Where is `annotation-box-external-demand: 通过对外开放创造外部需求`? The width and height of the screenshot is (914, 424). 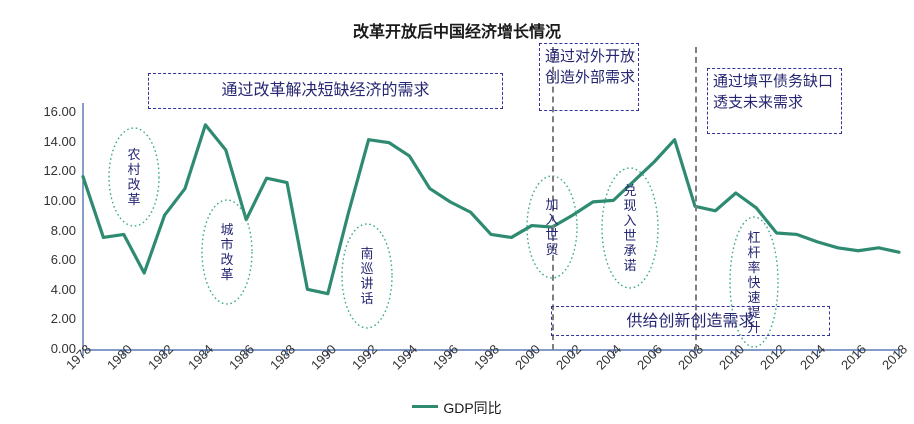 annotation-box-external-demand: 通过对外开放创造外部需求 is located at coordinates (589, 77).